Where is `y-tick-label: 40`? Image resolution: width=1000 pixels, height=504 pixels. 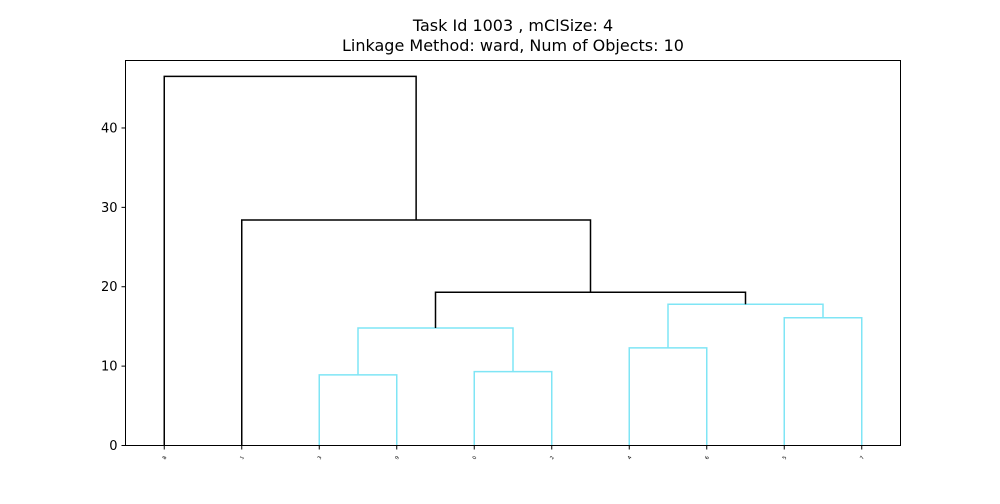
y-tick-label: 40 is located at coordinates (109, 128).